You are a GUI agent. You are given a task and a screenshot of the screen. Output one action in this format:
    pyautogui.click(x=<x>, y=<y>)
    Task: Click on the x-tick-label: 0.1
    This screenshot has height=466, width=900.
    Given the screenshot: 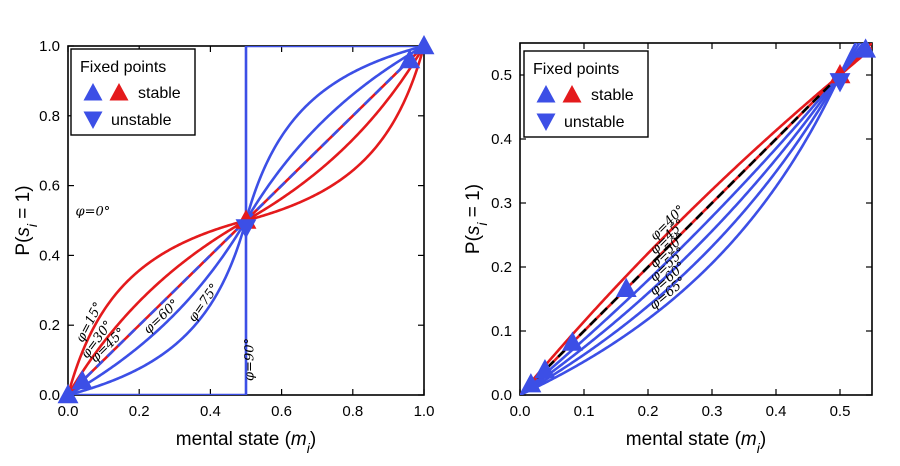 What is the action you would take?
    pyautogui.click(x=584, y=411)
    